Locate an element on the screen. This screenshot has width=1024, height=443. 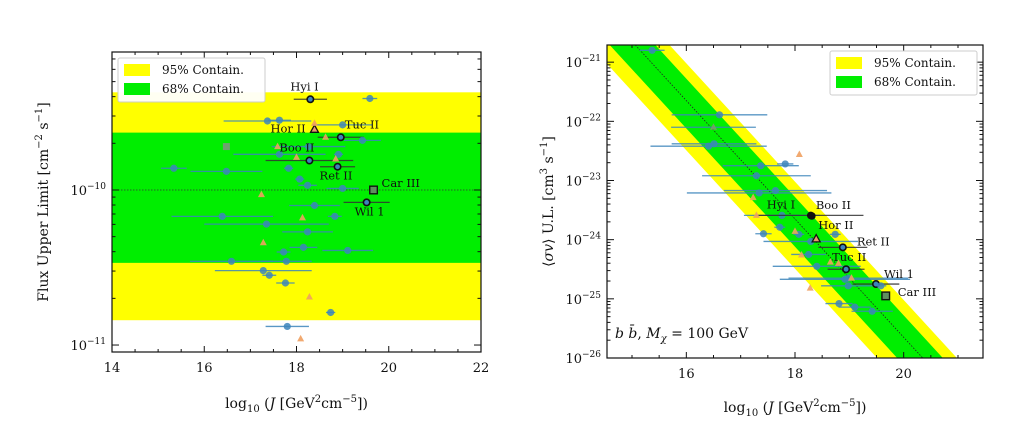
x-tick-label: 20 is located at coordinates (903, 374).